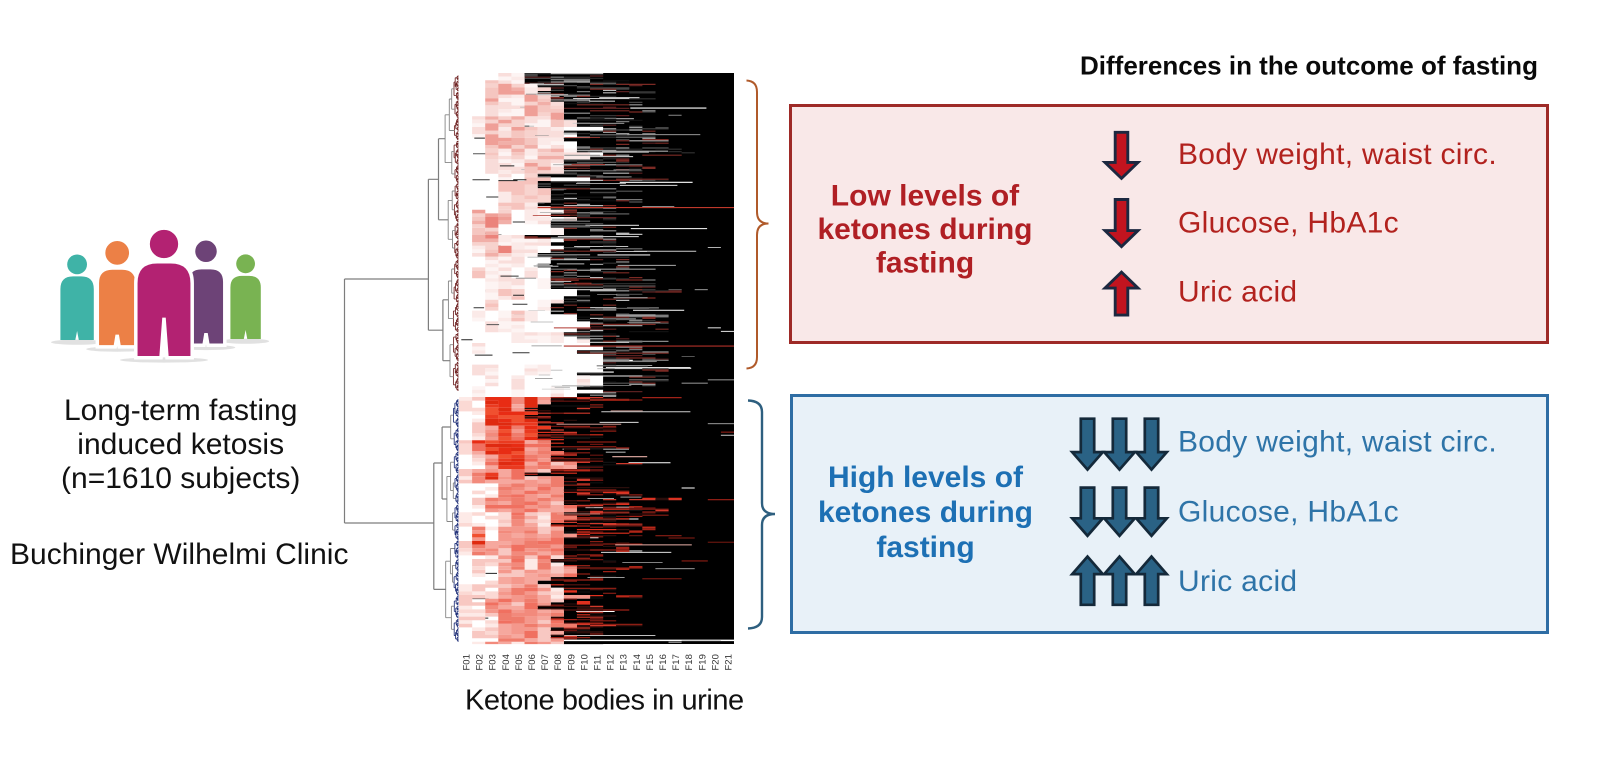 The width and height of the screenshot is (1618, 767). I want to click on svg-text: F06, so click(532, 662).